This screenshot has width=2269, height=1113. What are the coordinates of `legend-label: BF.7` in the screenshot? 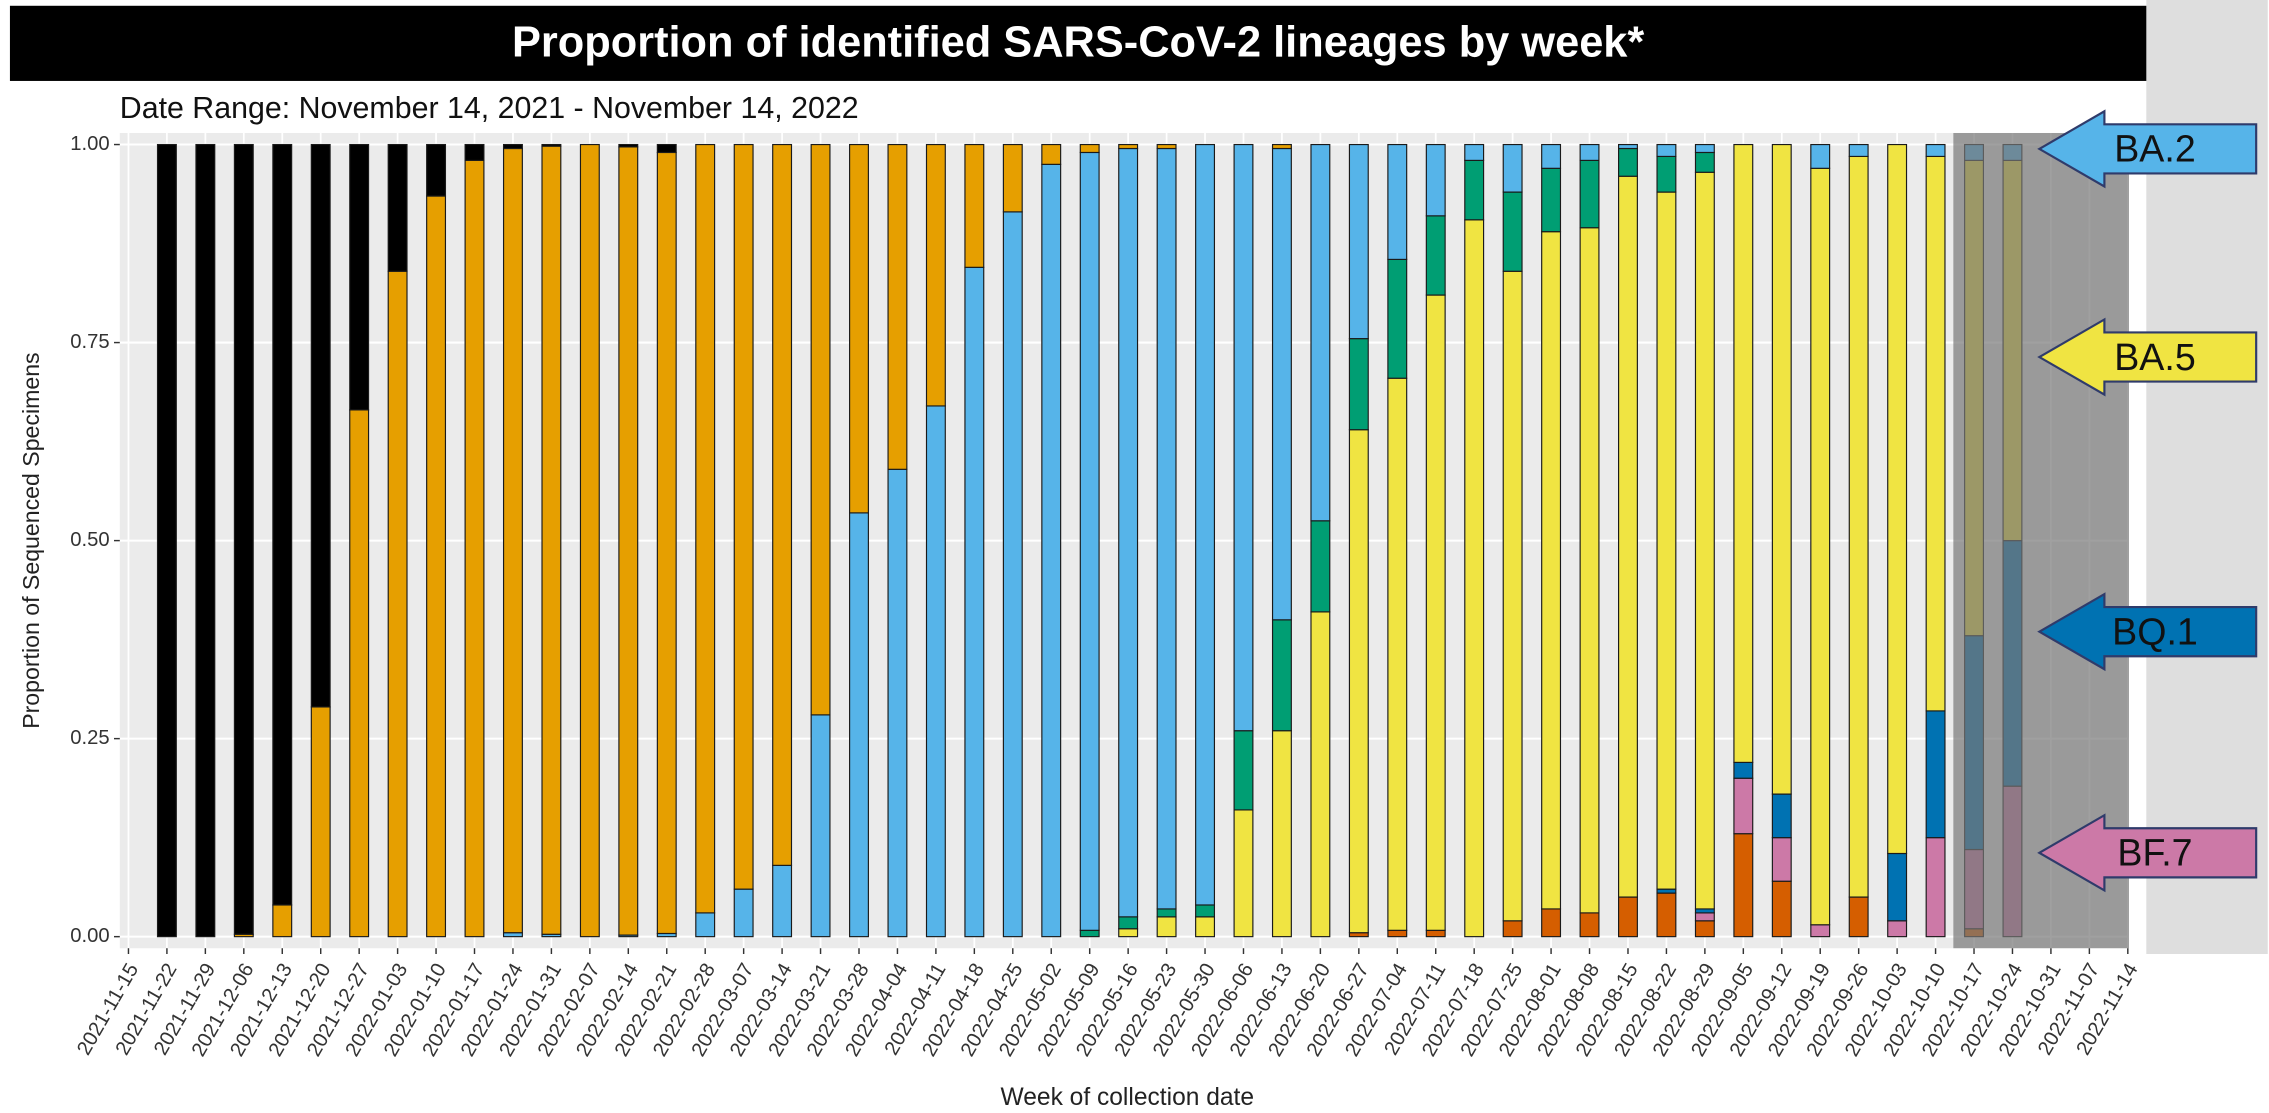 It's located at (2154, 853).